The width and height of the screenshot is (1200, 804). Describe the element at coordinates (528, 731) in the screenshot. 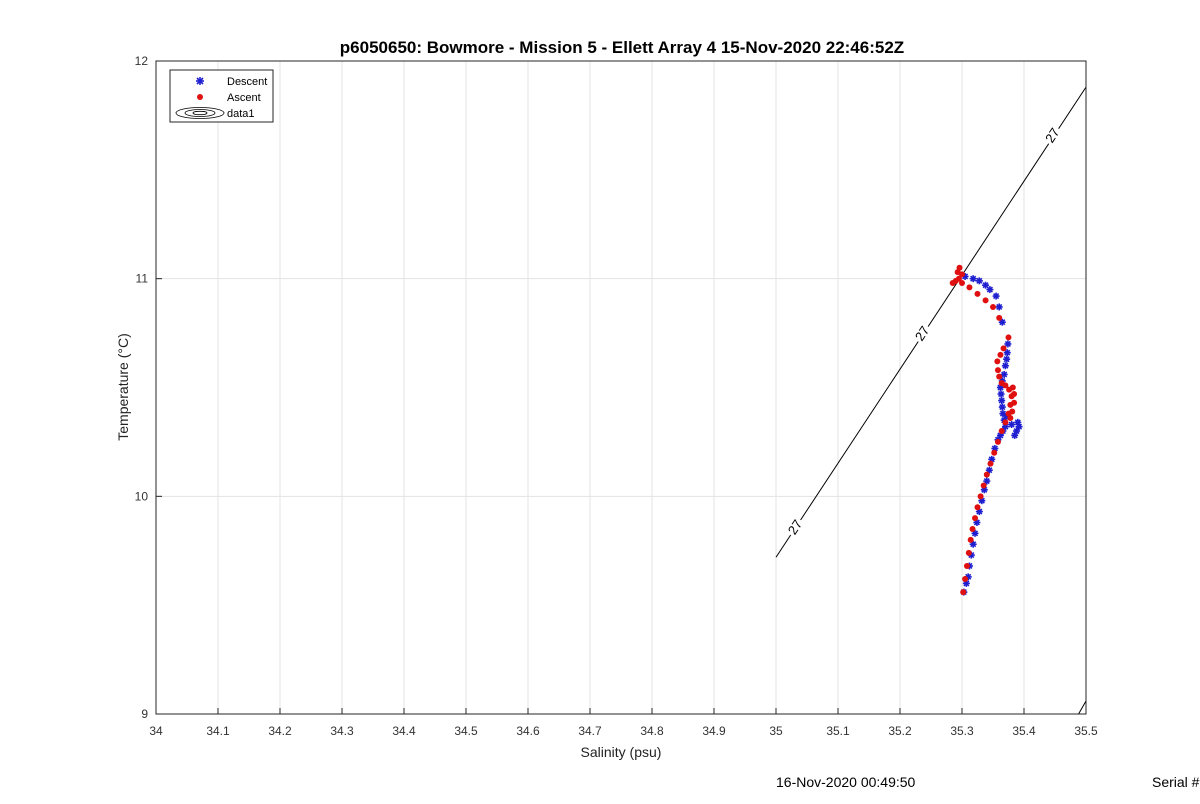

I see `x-tick-label: 34.6` at that location.